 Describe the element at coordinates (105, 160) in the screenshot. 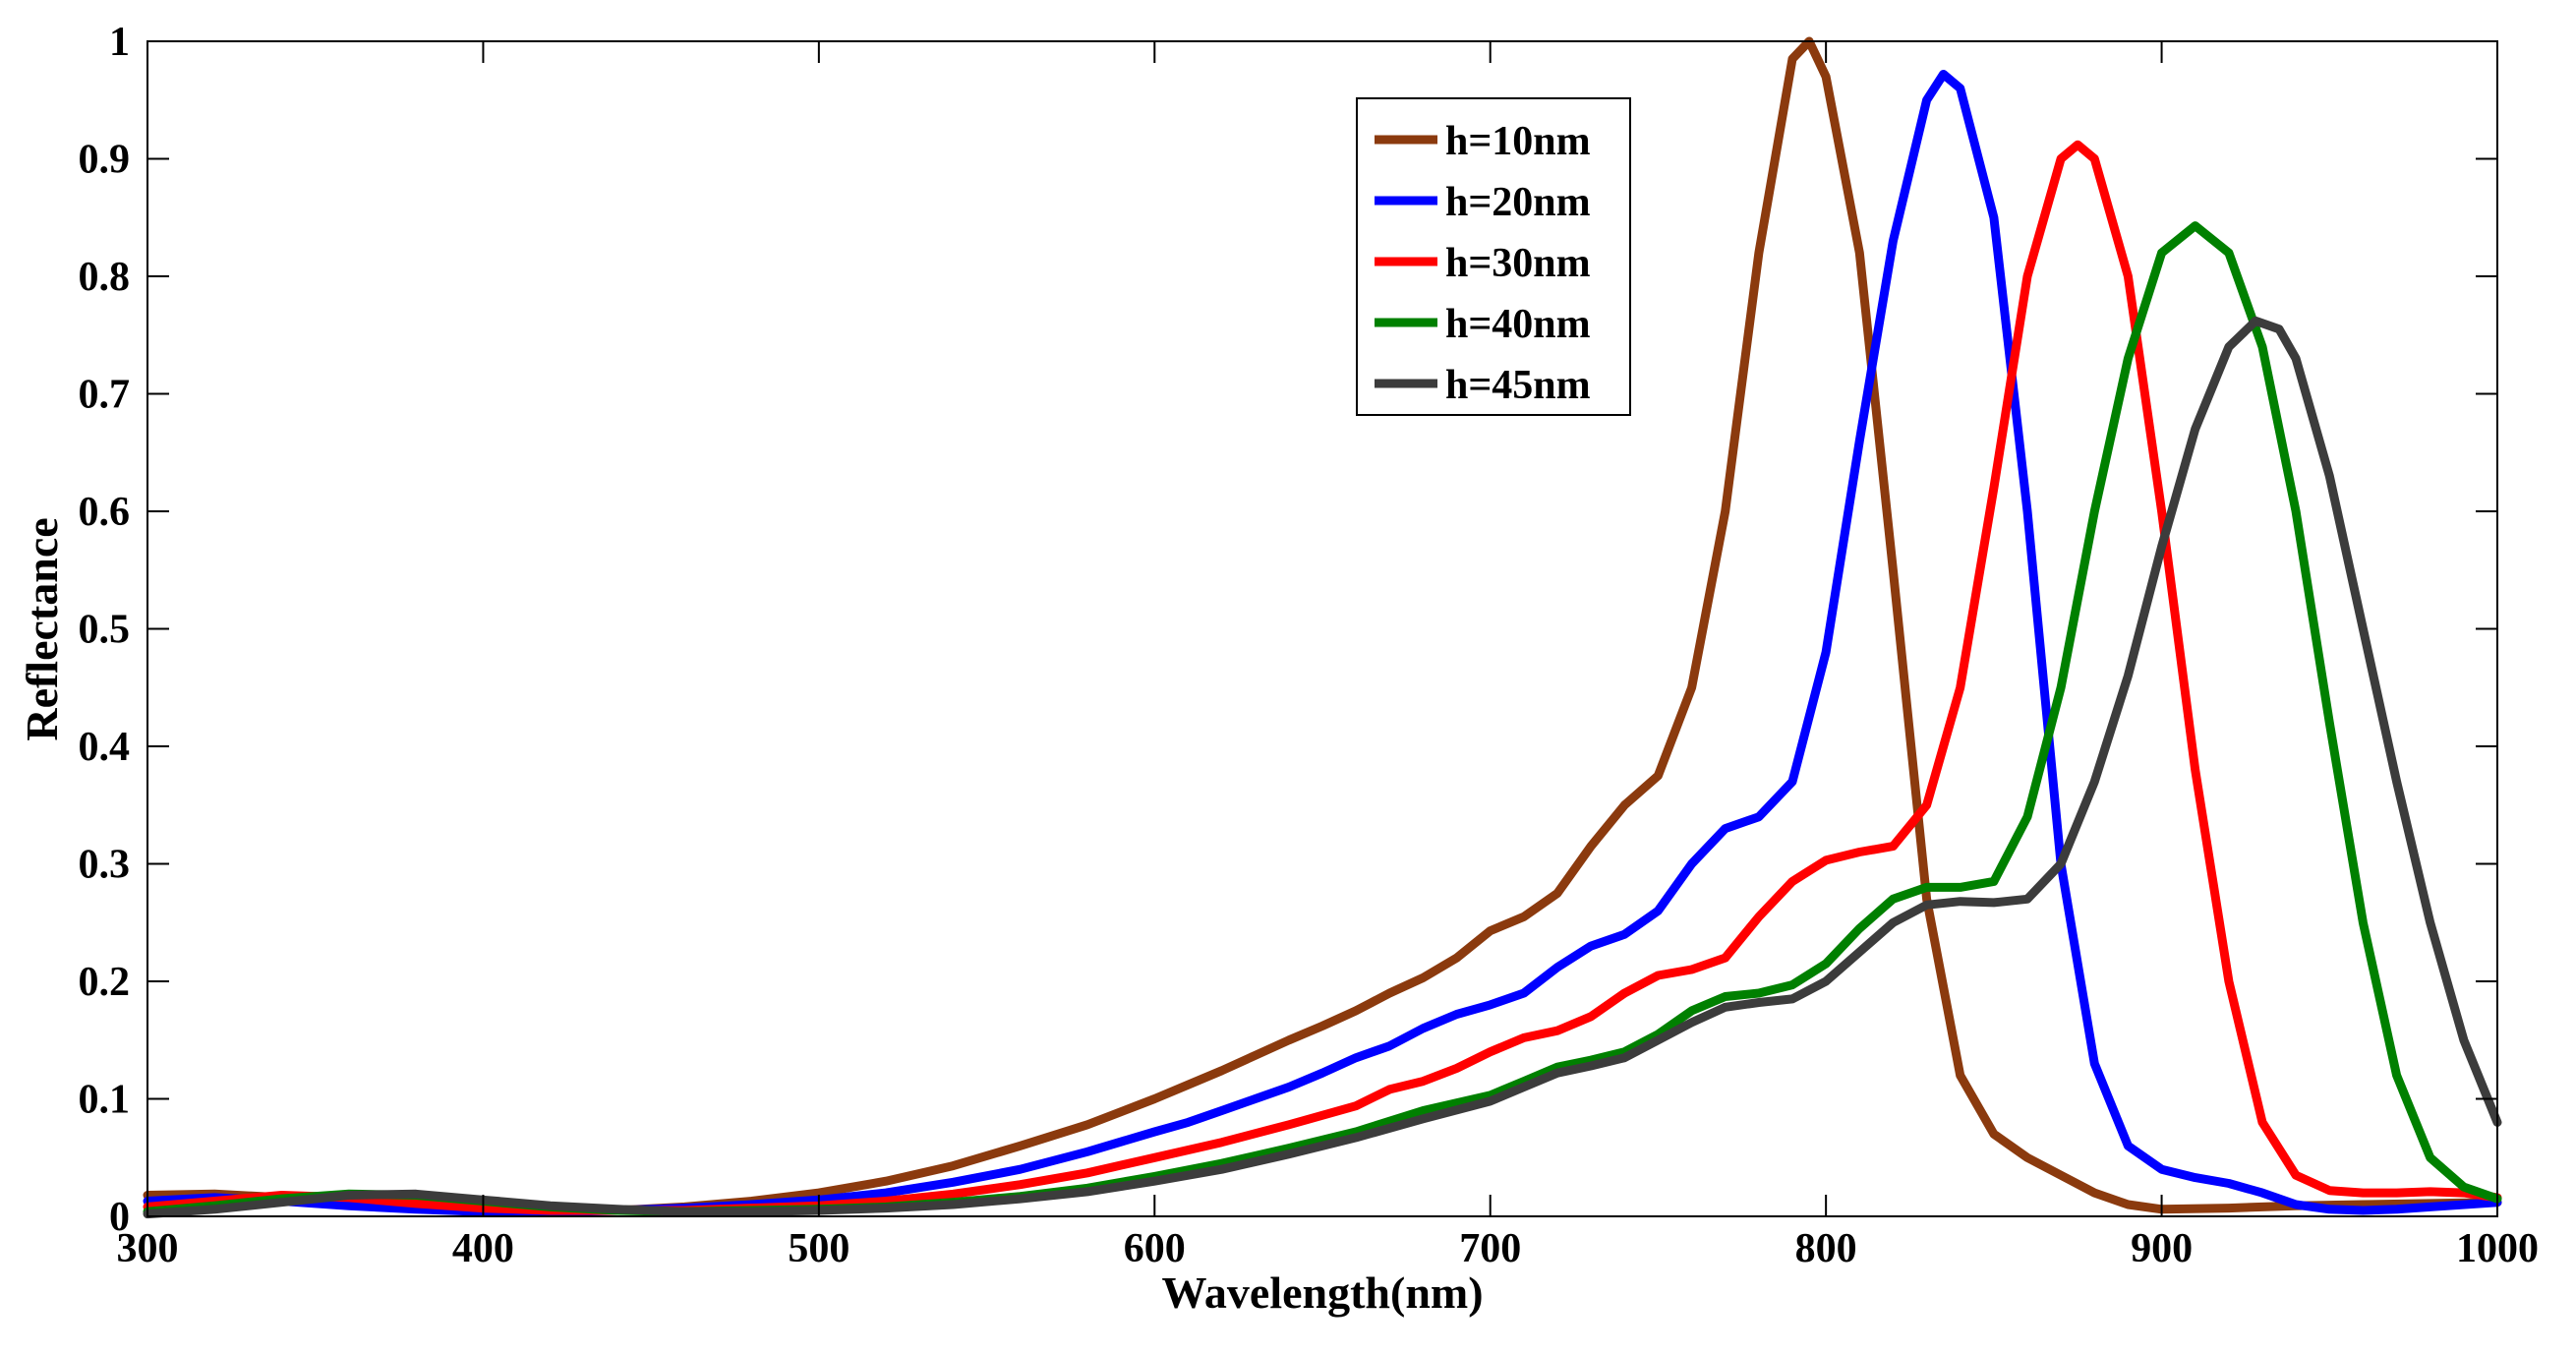

I see `y-tick-label: 0.9` at that location.